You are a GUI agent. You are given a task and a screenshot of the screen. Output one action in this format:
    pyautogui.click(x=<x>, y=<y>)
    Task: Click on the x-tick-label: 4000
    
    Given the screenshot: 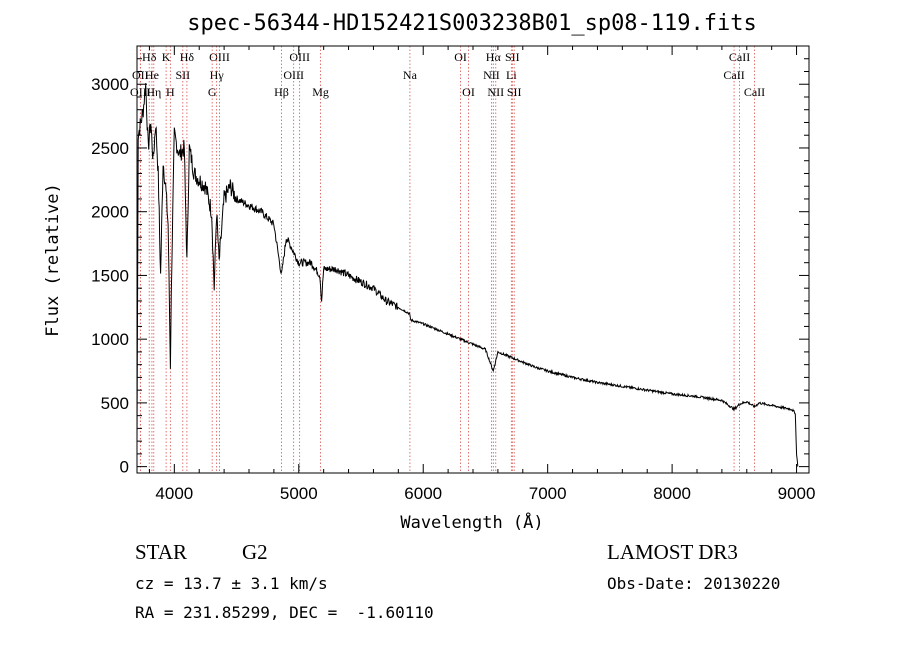 What is the action you would take?
    pyautogui.click(x=174, y=493)
    